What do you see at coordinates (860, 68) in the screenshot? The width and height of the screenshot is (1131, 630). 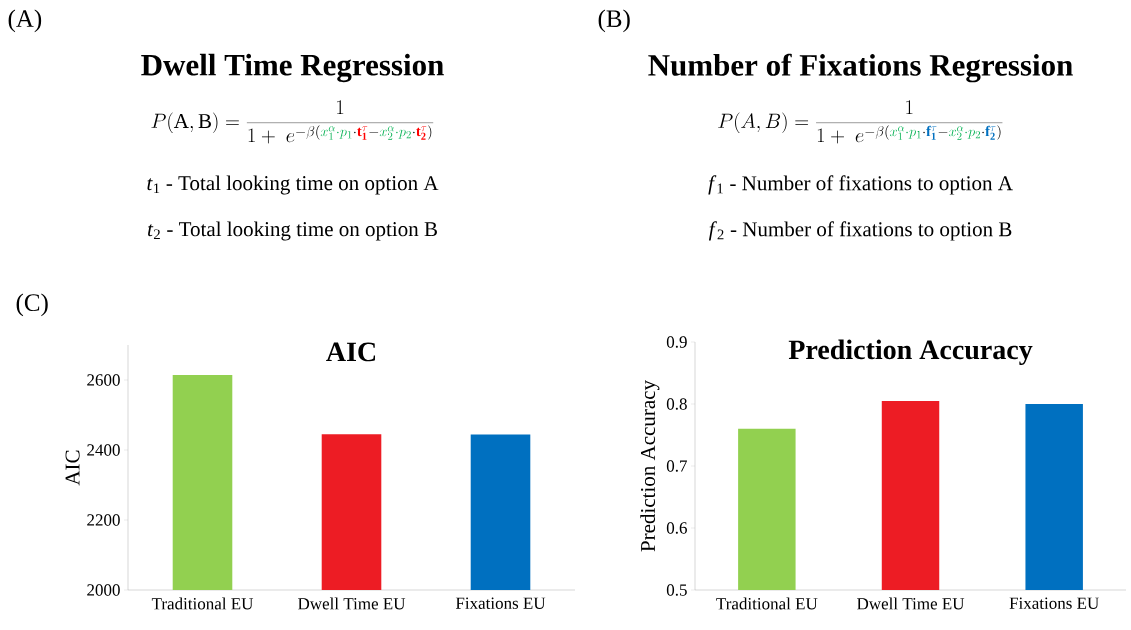 I see `text: Number of Fixations Regression` at bounding box center [860, 68].